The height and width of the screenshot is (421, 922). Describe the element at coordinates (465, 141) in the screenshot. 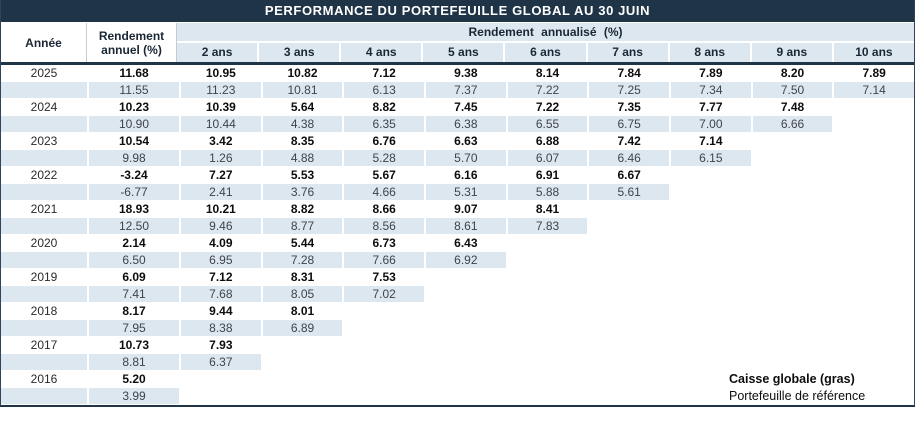

I see `value-cell: 6.63` at that location.